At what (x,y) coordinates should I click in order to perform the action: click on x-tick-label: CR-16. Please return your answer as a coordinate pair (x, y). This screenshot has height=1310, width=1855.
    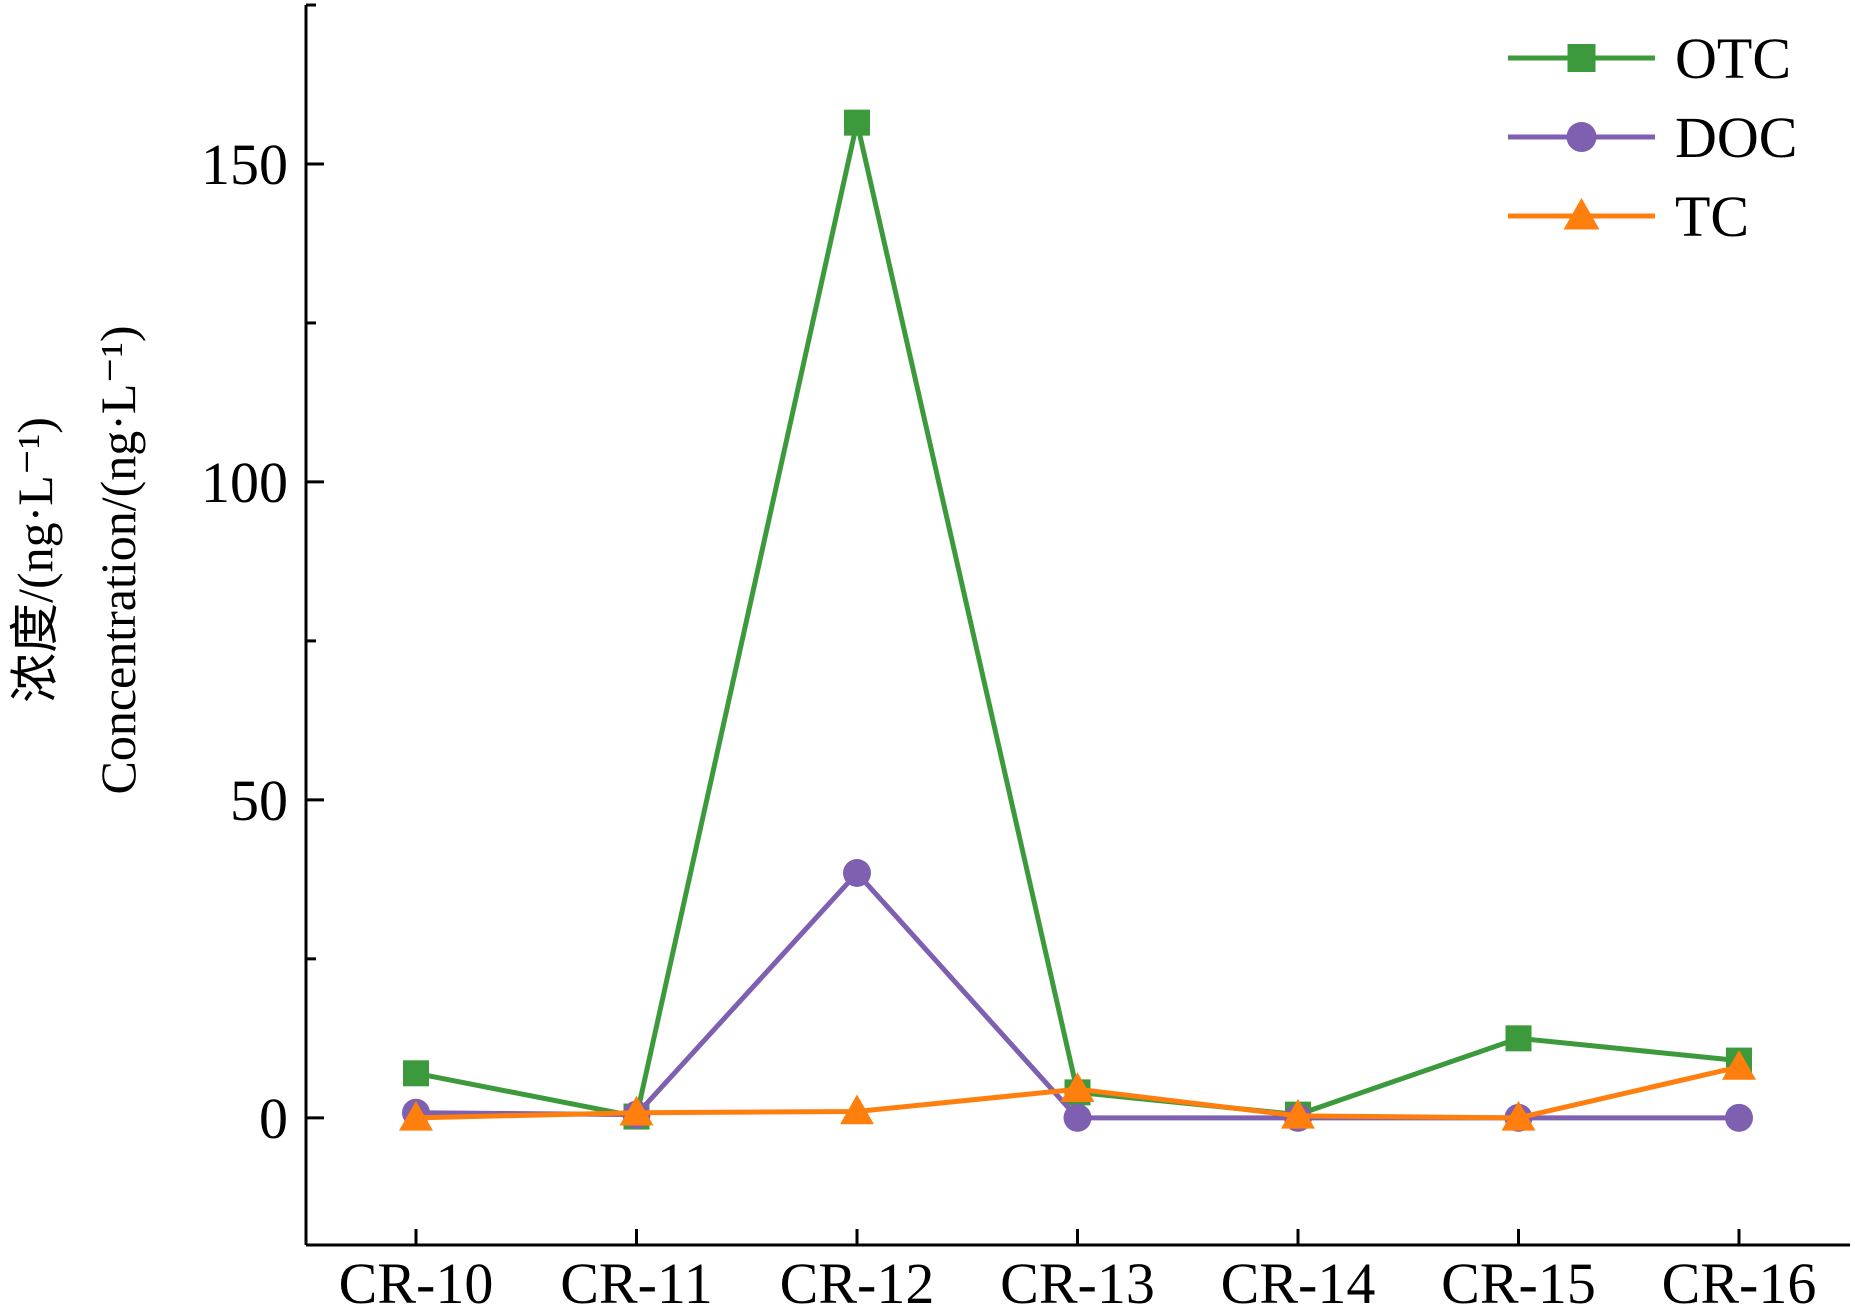
    Looking at the image, I should click on (1739, 1280).